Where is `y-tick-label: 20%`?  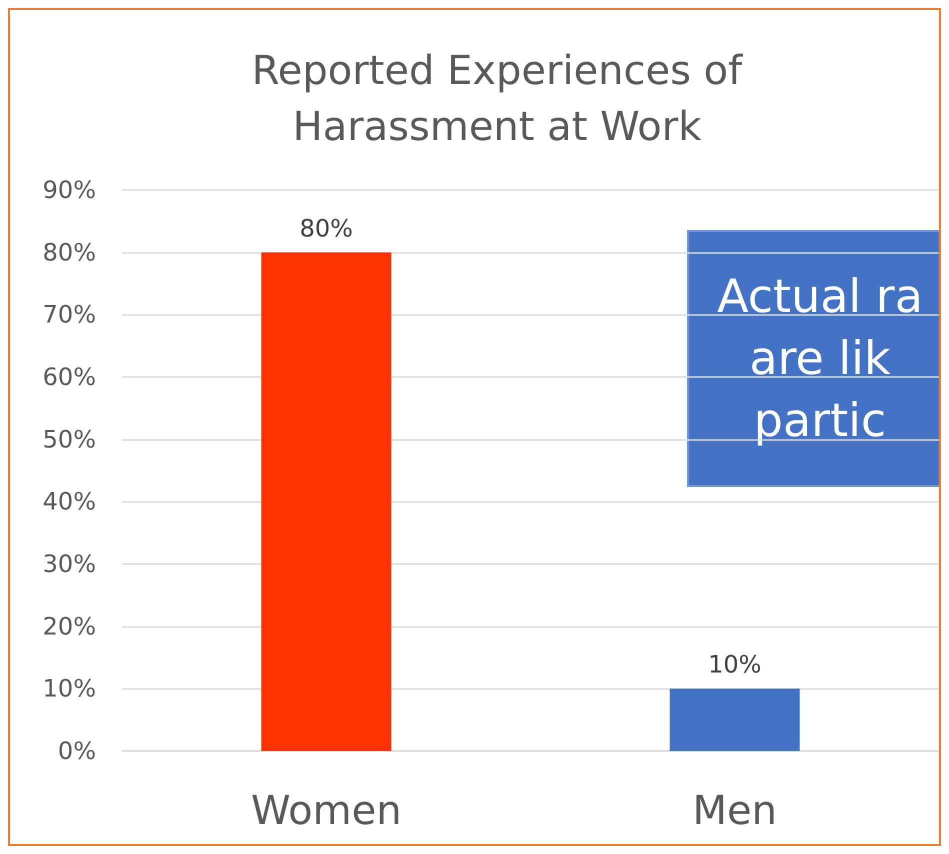
y-tick-label: 20% is located at coordinates (69, 626).